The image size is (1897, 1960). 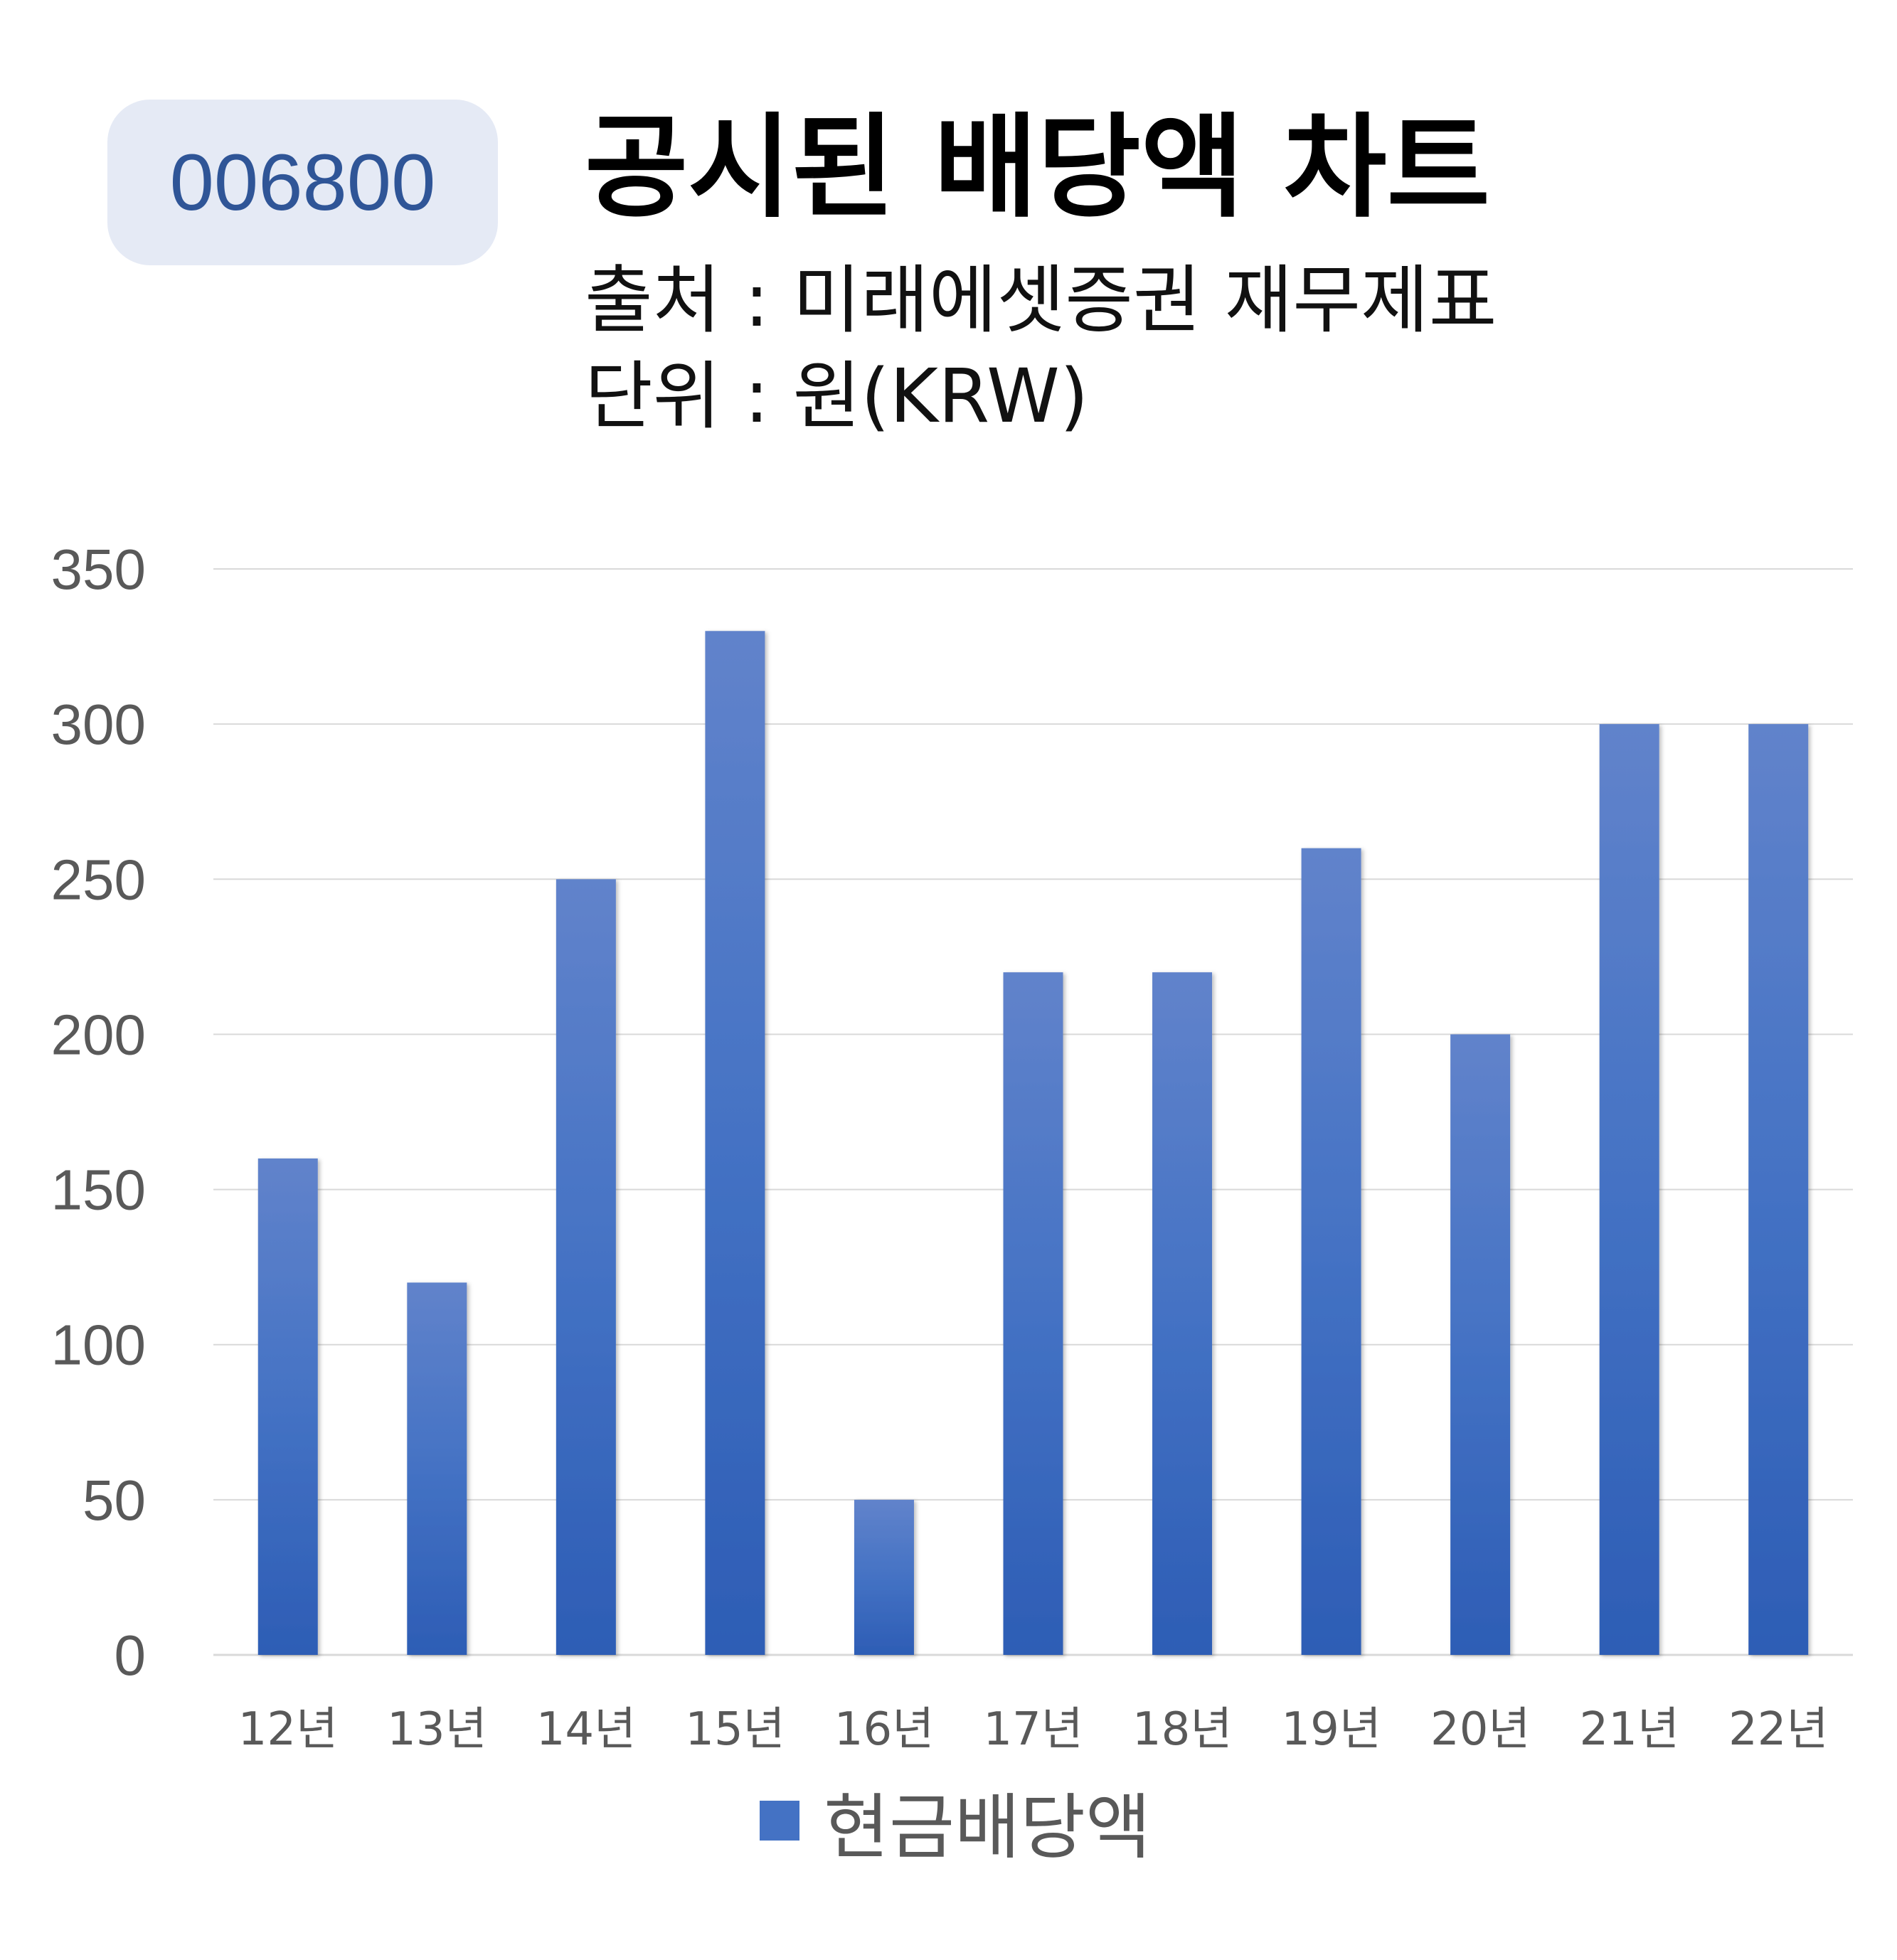 I want to click on bar-20년, so click(x=1480, y=1344).